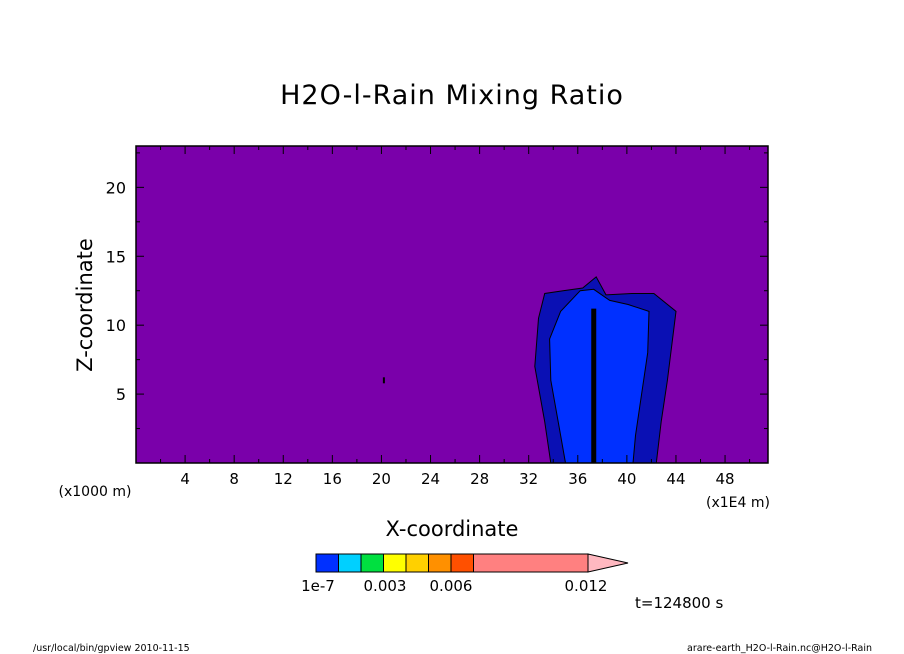 The height and width of the screenshot is (654, 904). Describe the element at coordinates (116, 256) in the screenshot. I see `y-tick-label: 15` at that location.